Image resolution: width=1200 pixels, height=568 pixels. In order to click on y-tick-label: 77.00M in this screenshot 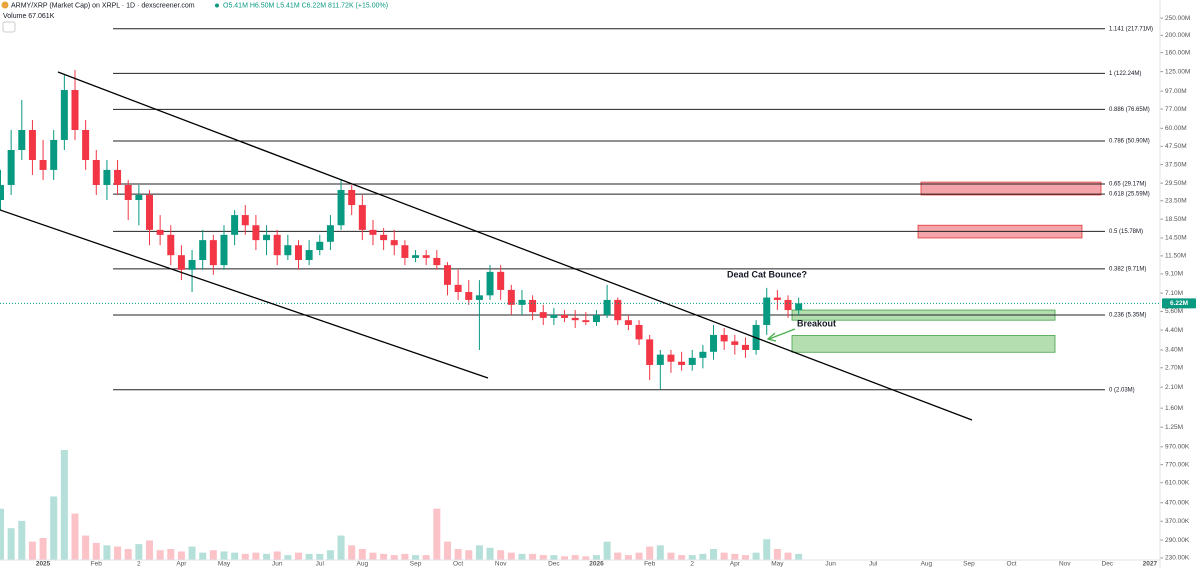, I will do `click(1176, 109)`.